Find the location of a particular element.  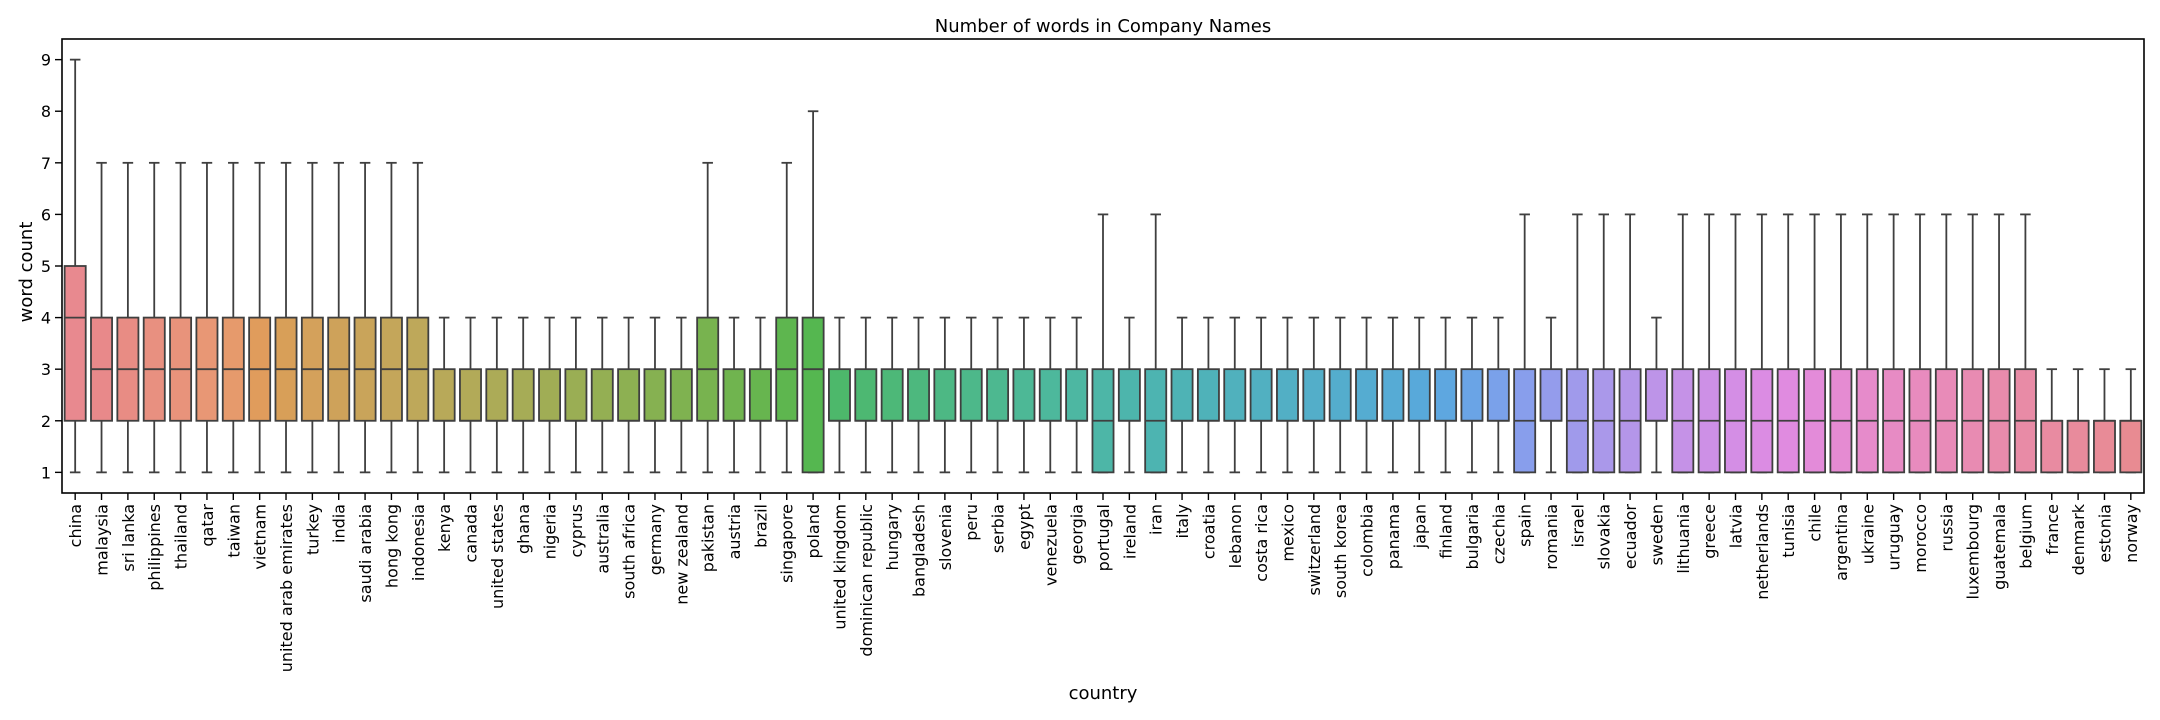

box-germany is located at coordinates (655, 395).